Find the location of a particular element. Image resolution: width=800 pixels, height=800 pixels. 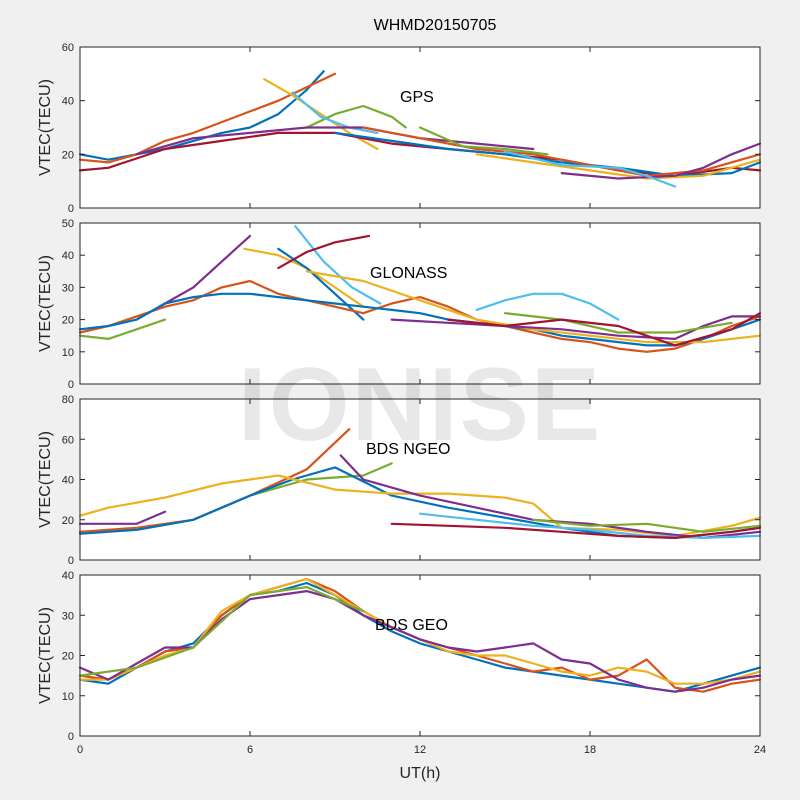

panel-annotation: GLONASS is located at coordinates (408, 273).